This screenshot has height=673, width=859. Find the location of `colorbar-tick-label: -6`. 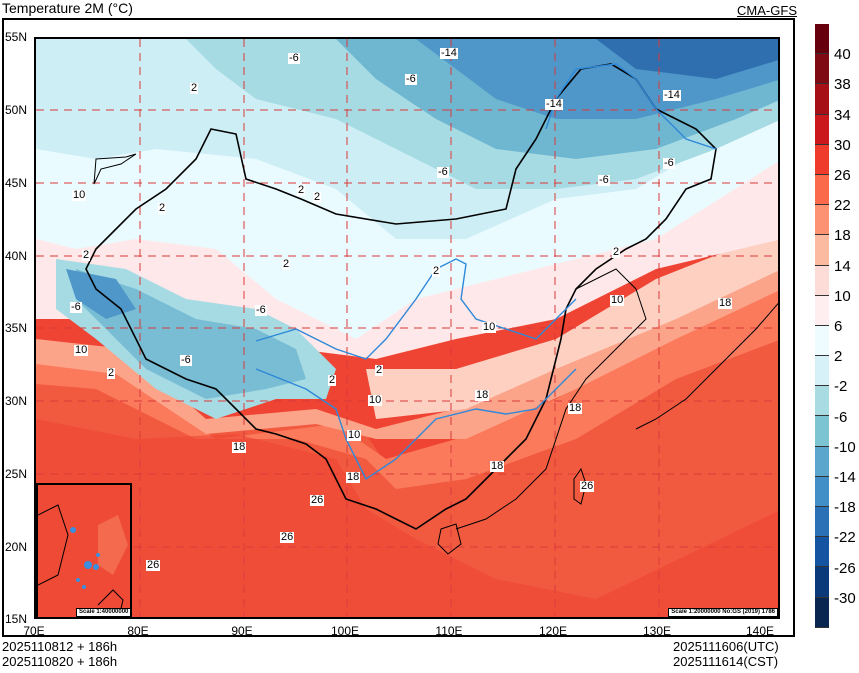

colorbar-tick-label: -6 is located at coordinates (841, 417).